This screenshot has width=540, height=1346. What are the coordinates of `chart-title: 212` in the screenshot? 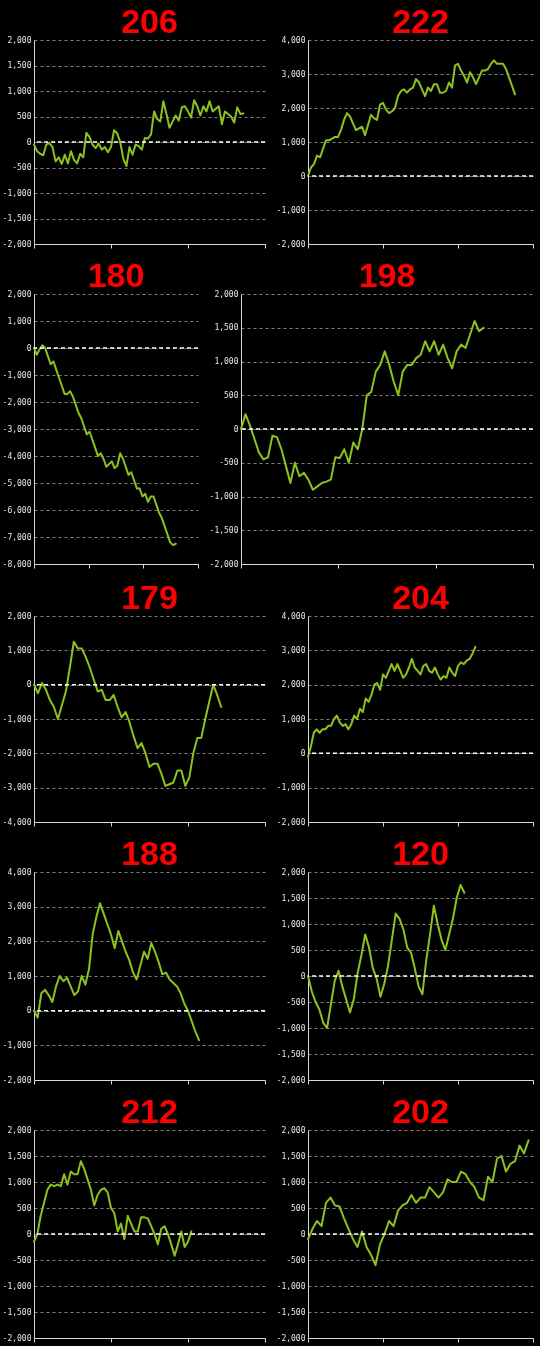 It's located at (149, 1111).